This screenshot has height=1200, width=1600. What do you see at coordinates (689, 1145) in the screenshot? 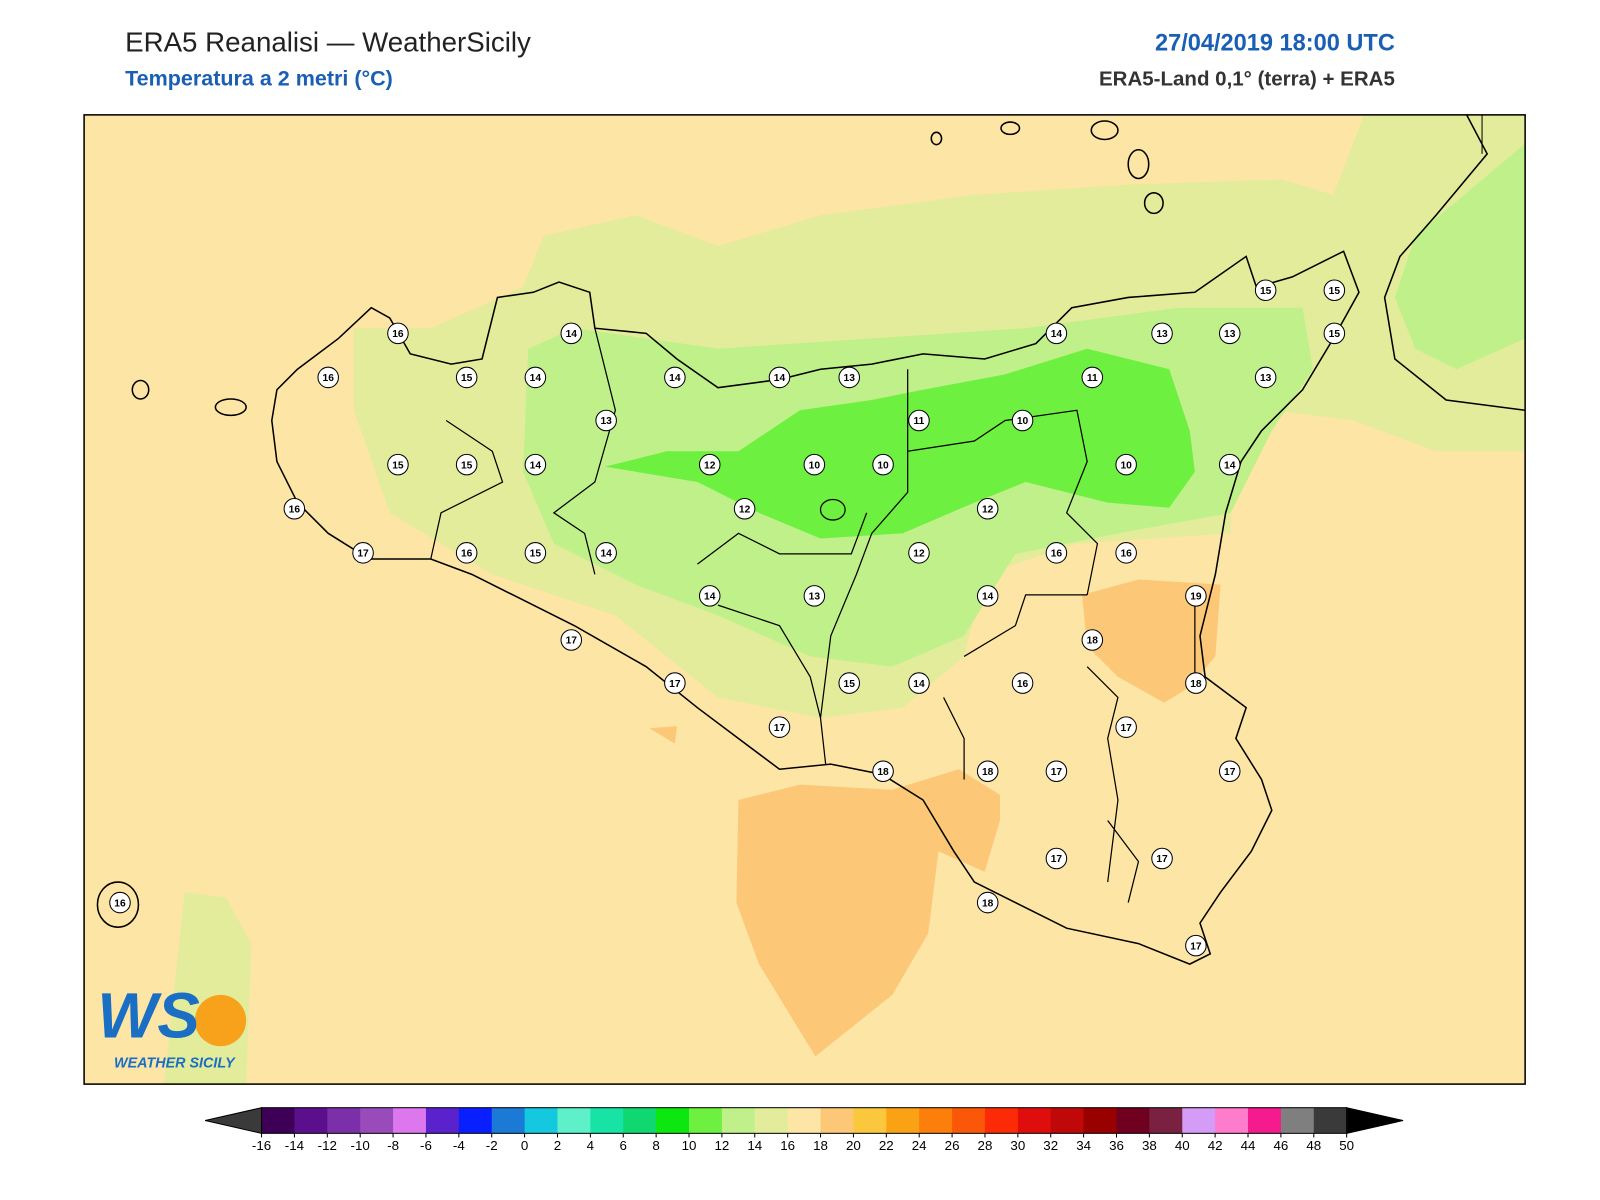
I see `colorbar-tick-label: 10` at bounding box center [689, 1145].